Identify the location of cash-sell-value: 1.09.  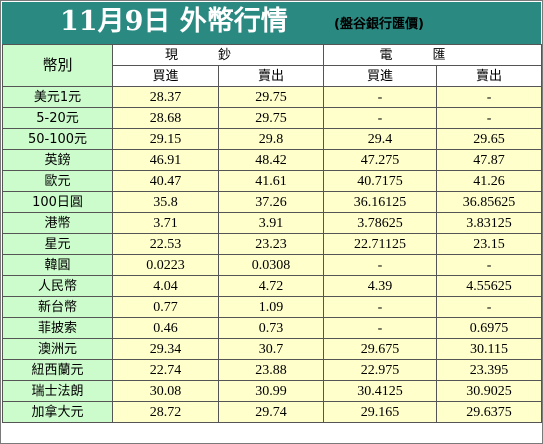
(271, 307).